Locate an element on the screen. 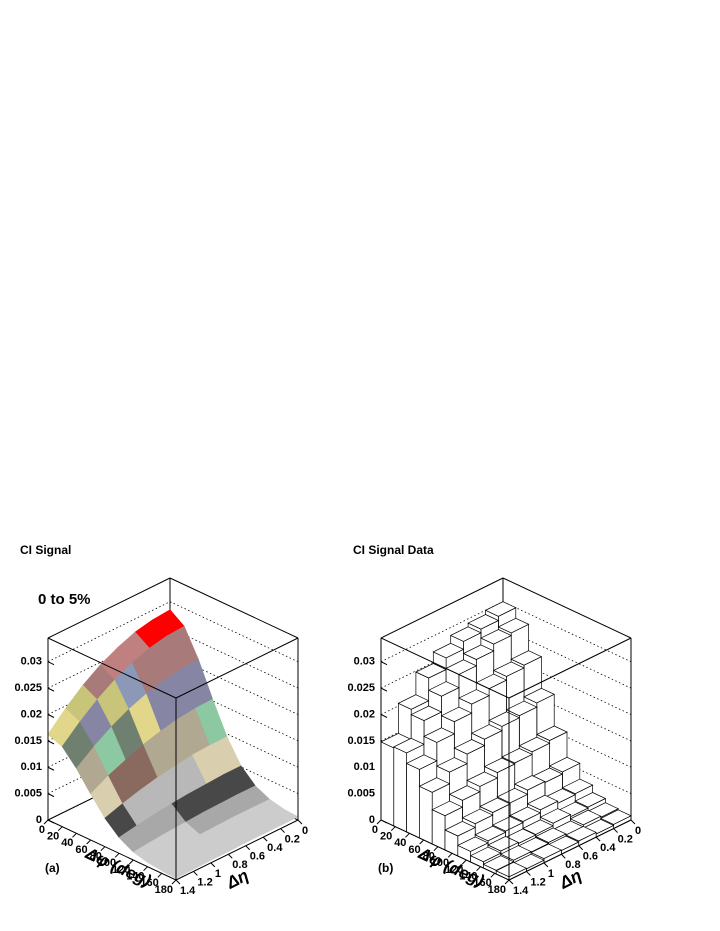 Image resolution: width=720 pixels, height=931 pixels. x-tick-label: 160 is located at coordinates (482, 883).